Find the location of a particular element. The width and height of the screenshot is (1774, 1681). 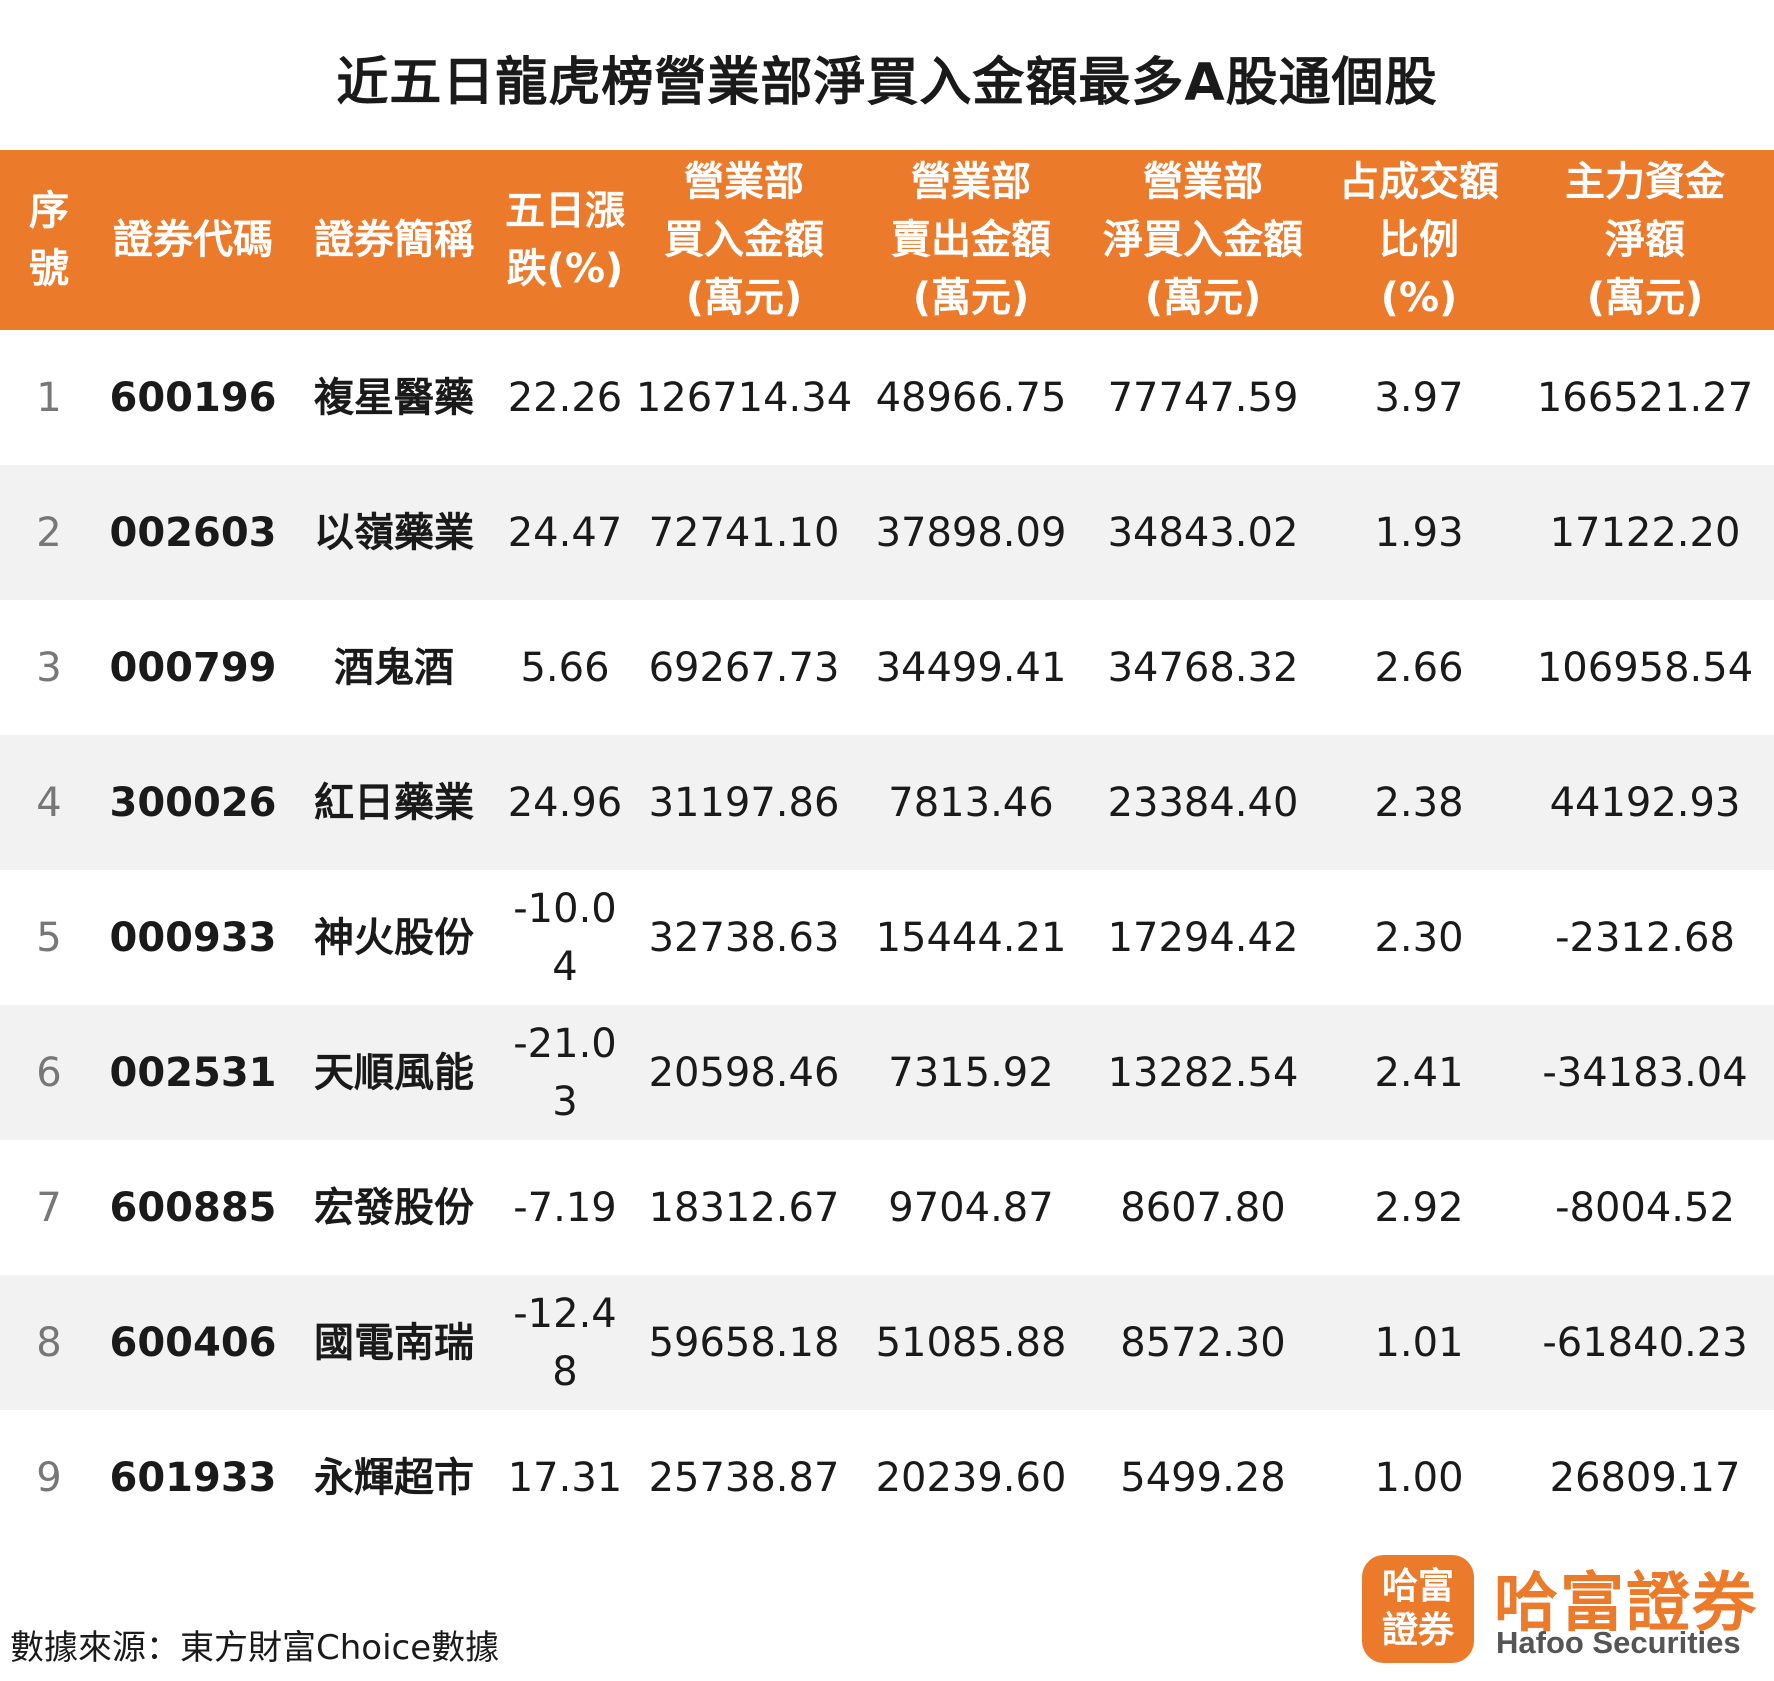

hafoo-logo-badge: 哈富 證券 is located at coordinates (1418, 1609).